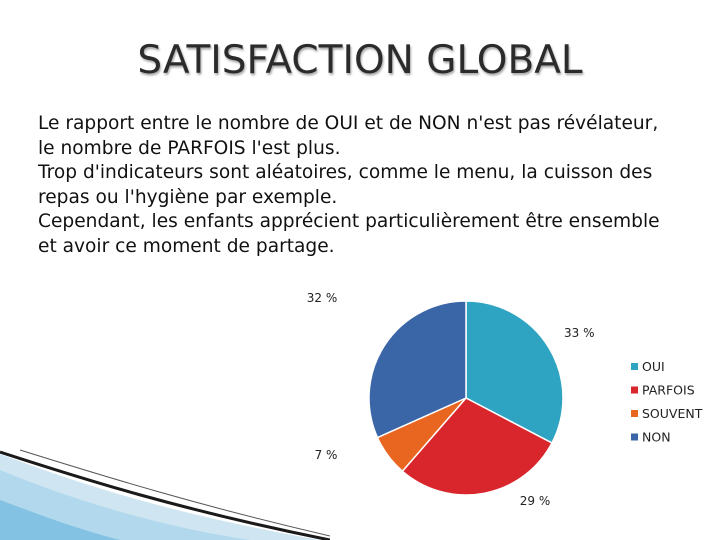 The image size is (720, 540). I want to click on legend-swatch-non, so click(634, 437).